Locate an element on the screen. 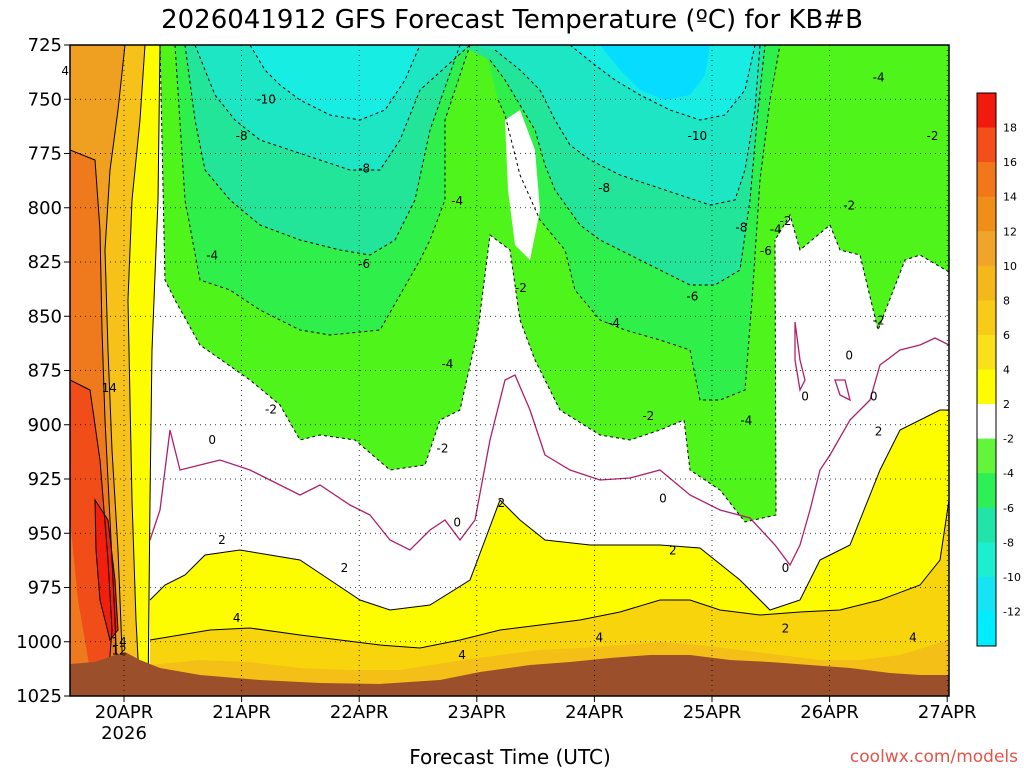 The width and height of the screenshot is (1024, 768). x-tick-label: 21APR is located at coordinates (241, 712).